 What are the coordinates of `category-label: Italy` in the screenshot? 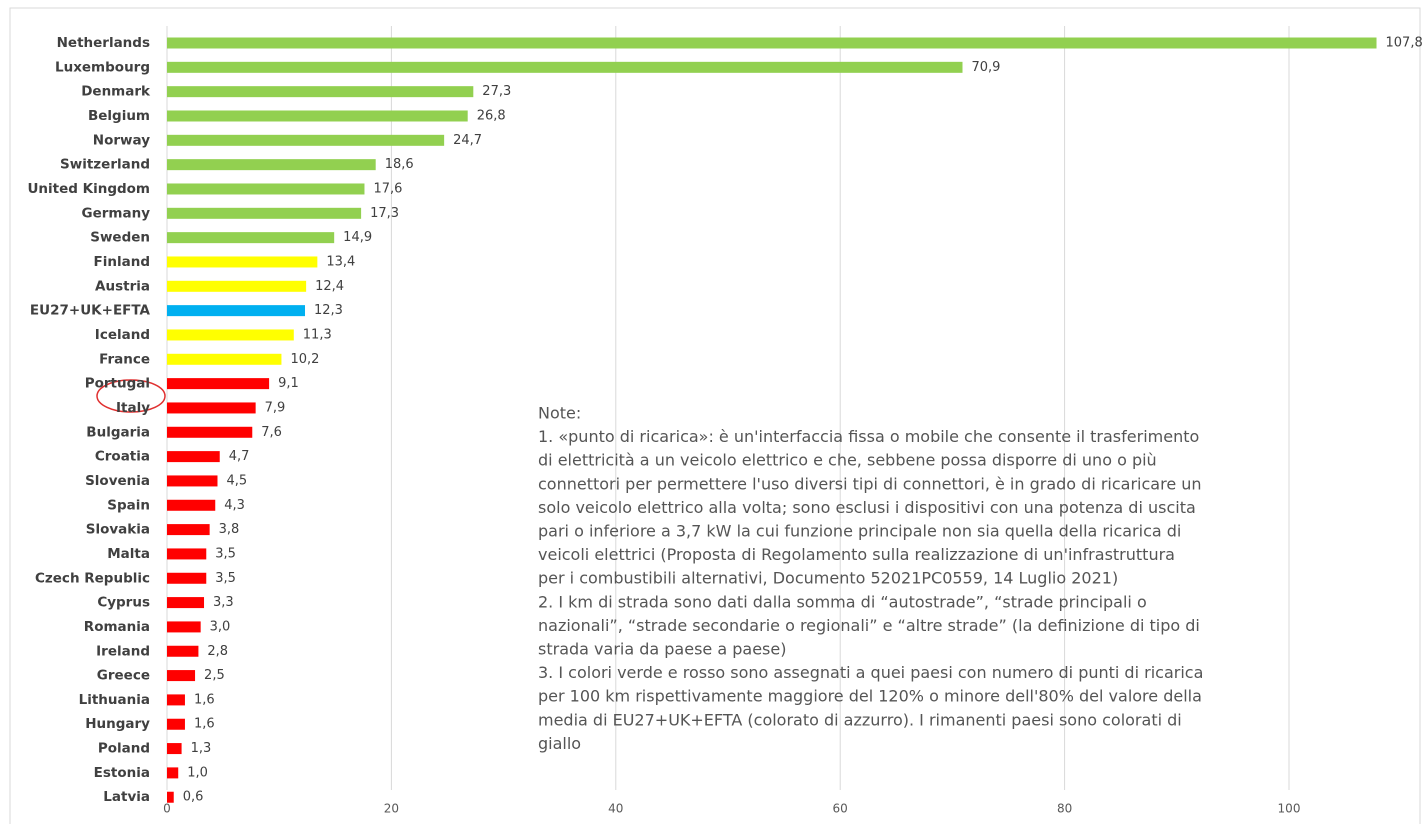 It's located at (133, 408).